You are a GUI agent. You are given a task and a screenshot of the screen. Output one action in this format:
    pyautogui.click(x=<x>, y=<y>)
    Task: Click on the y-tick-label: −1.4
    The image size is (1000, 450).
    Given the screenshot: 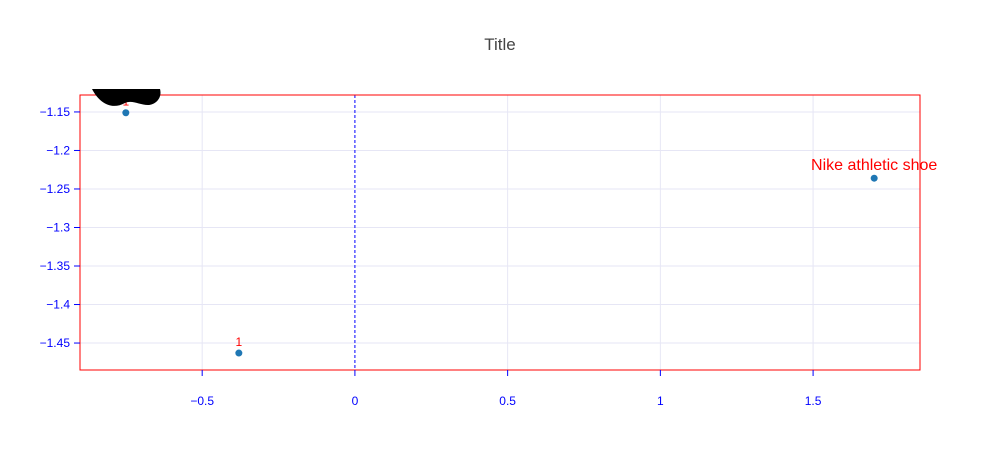 What is the action you would take?
    pyautogui.click(x=58, y=305)
    